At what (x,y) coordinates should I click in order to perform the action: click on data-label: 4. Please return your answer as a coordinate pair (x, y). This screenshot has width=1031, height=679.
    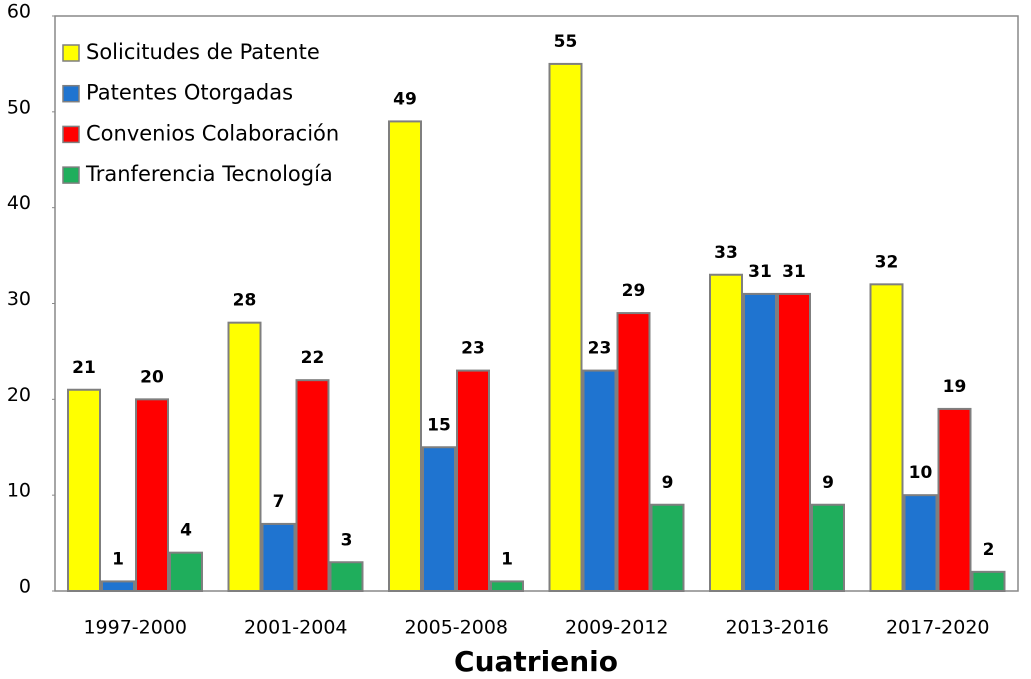
    Looking at the image, I should click on (186, 531).